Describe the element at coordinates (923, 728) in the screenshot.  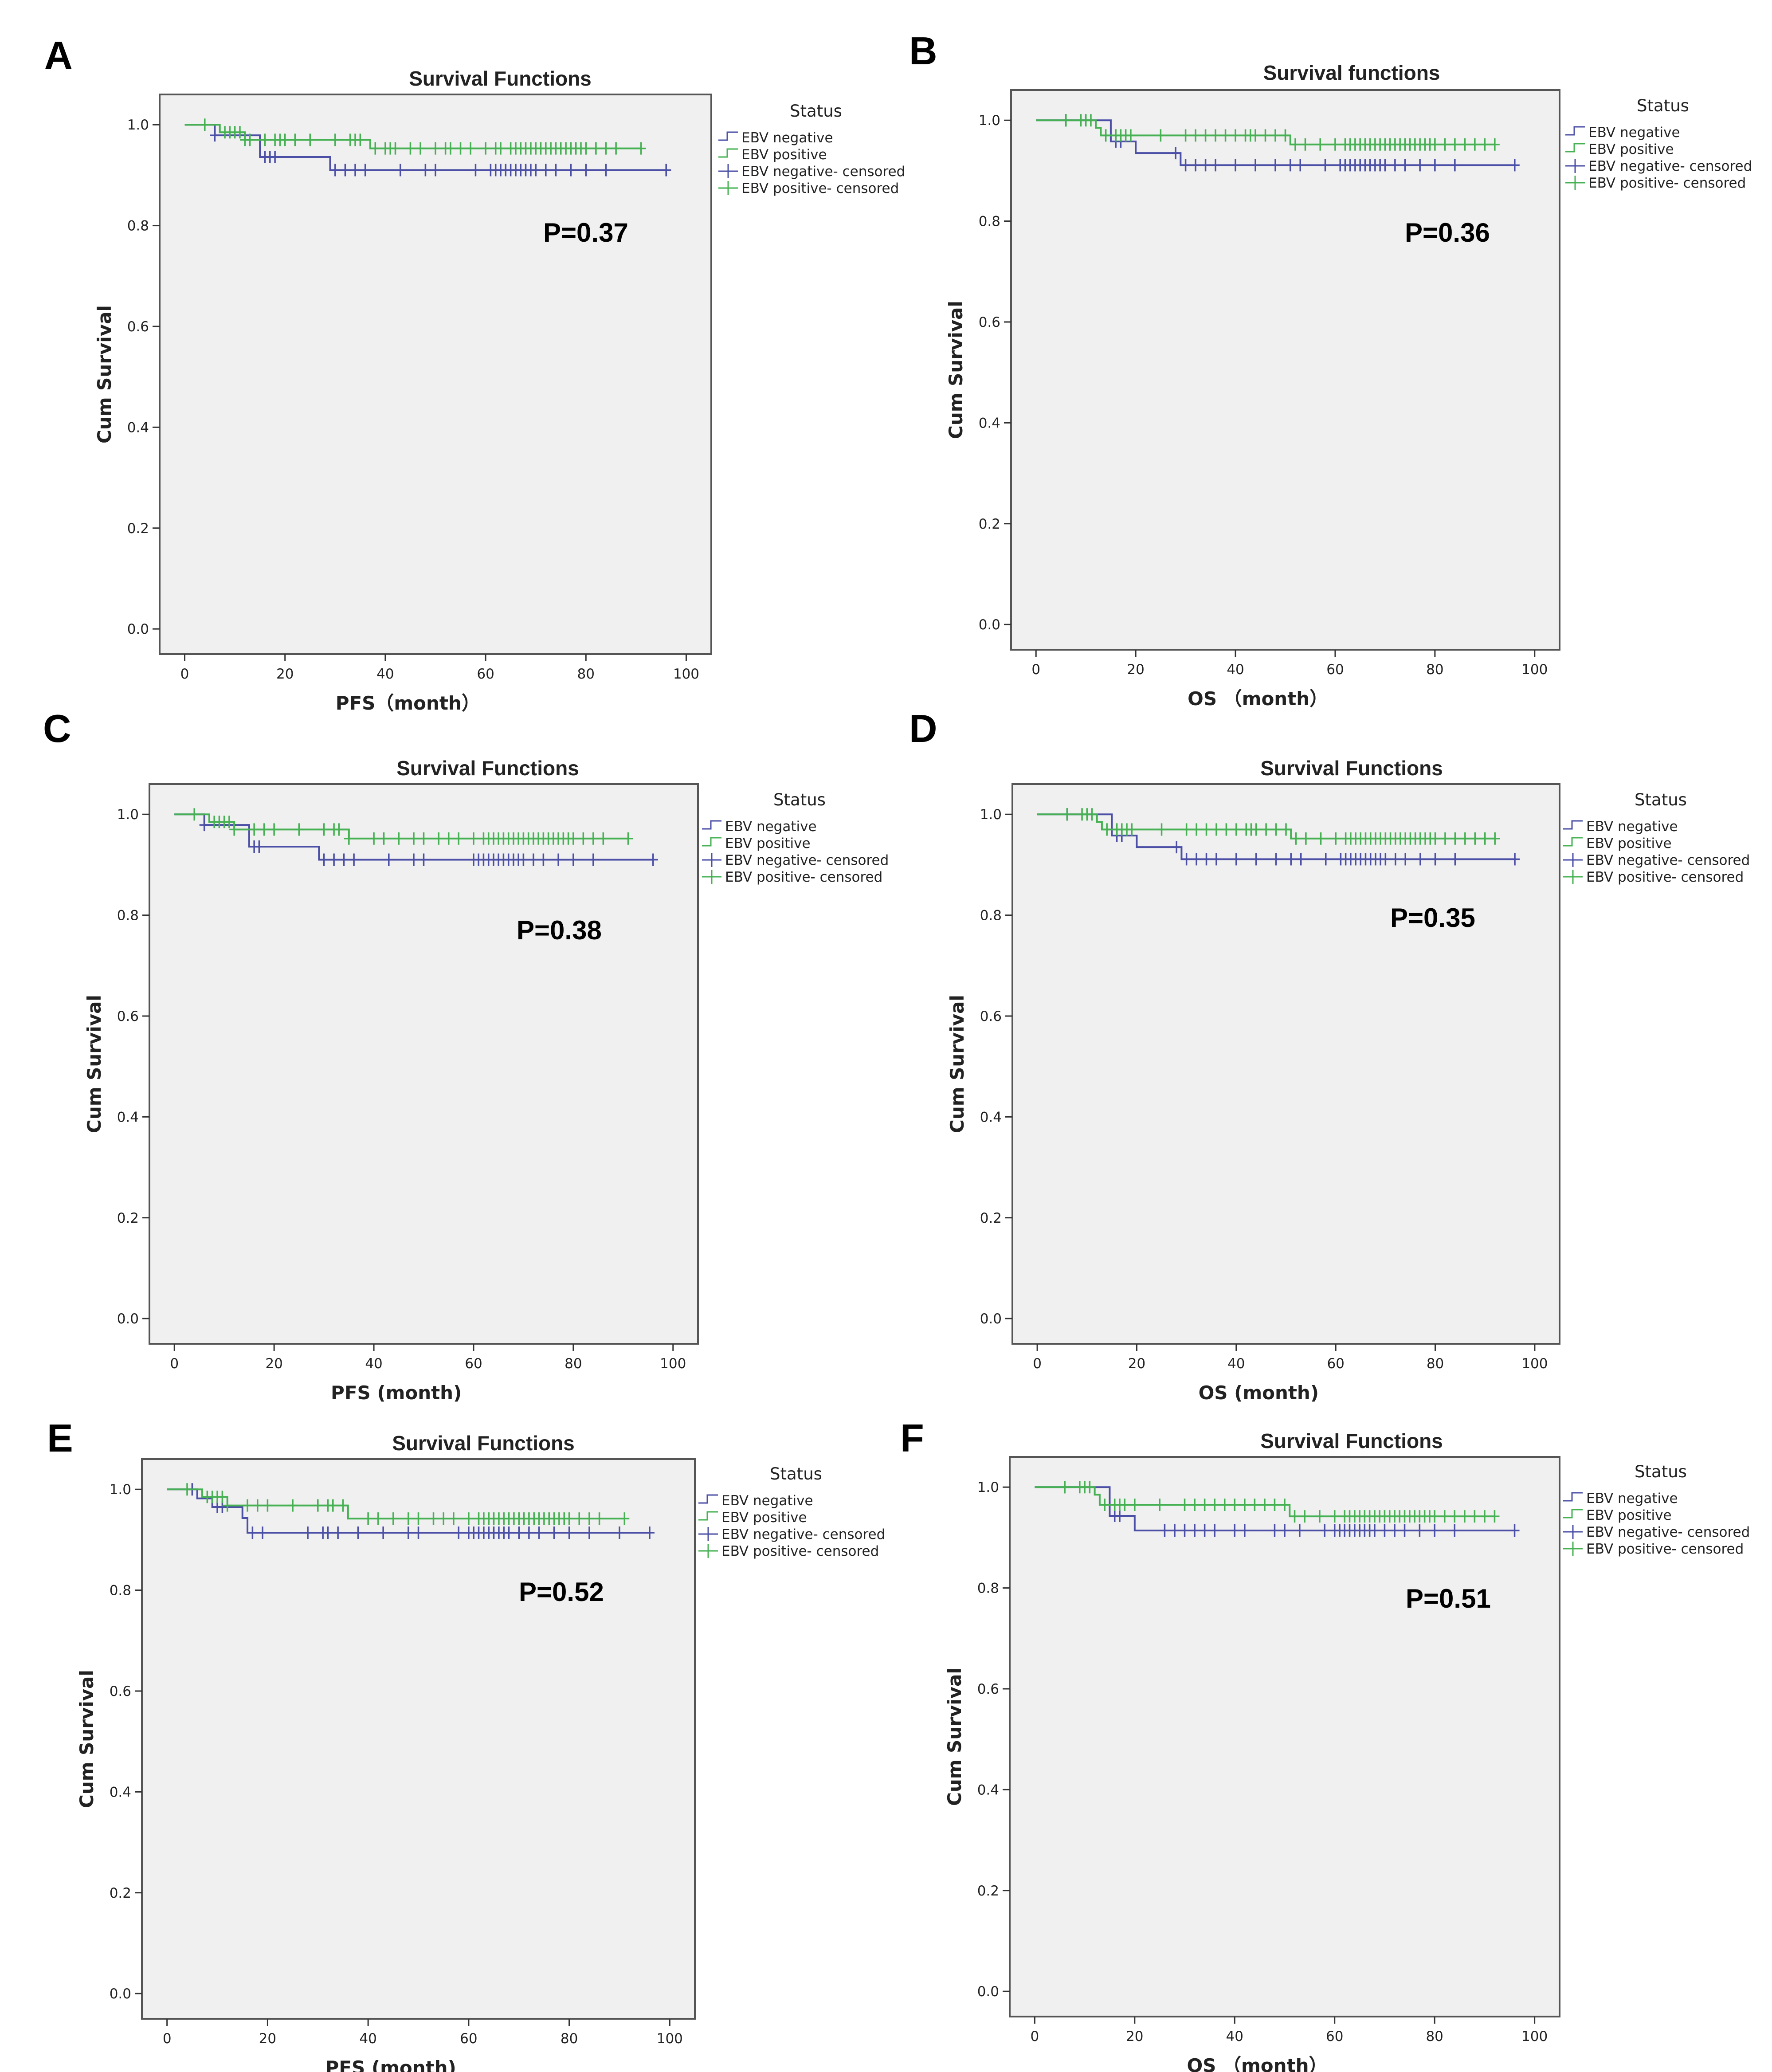
I see `panel-letter: D` at that location.